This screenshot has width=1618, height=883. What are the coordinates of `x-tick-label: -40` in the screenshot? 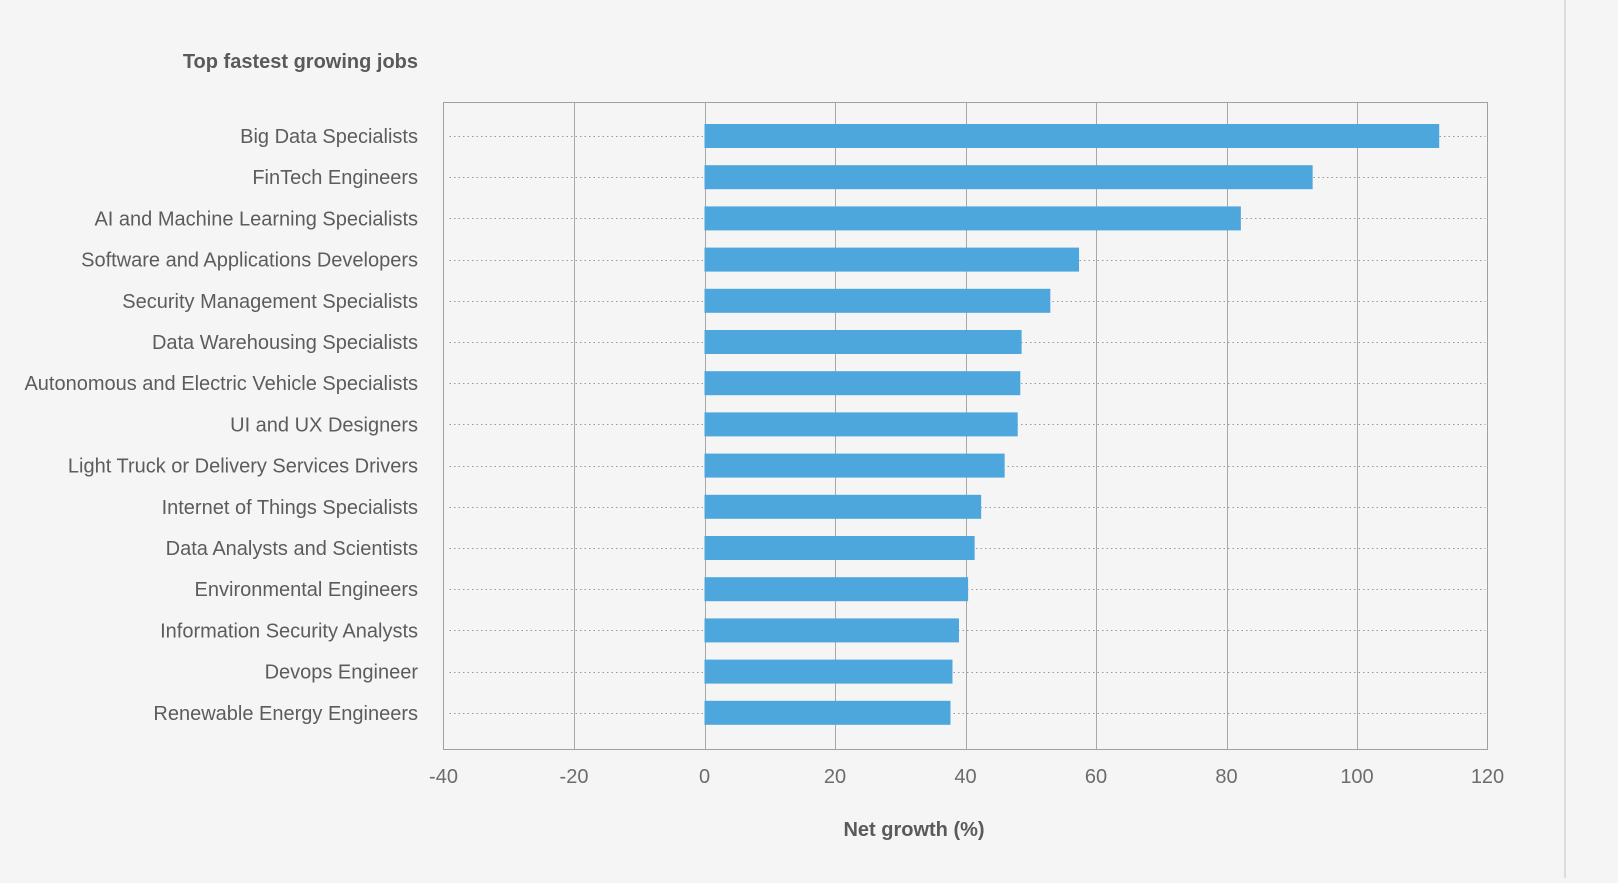 It's located at (443, 777).